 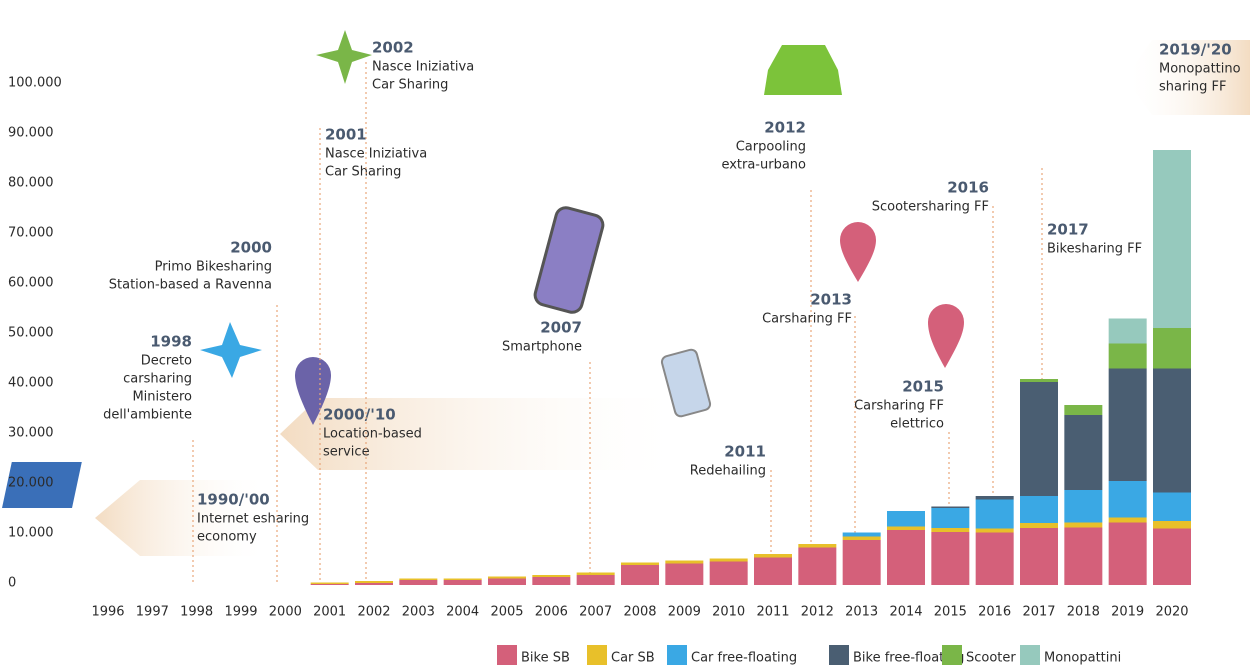 I want to click on x-tick-label: 2005, so click(x=506, y=612).